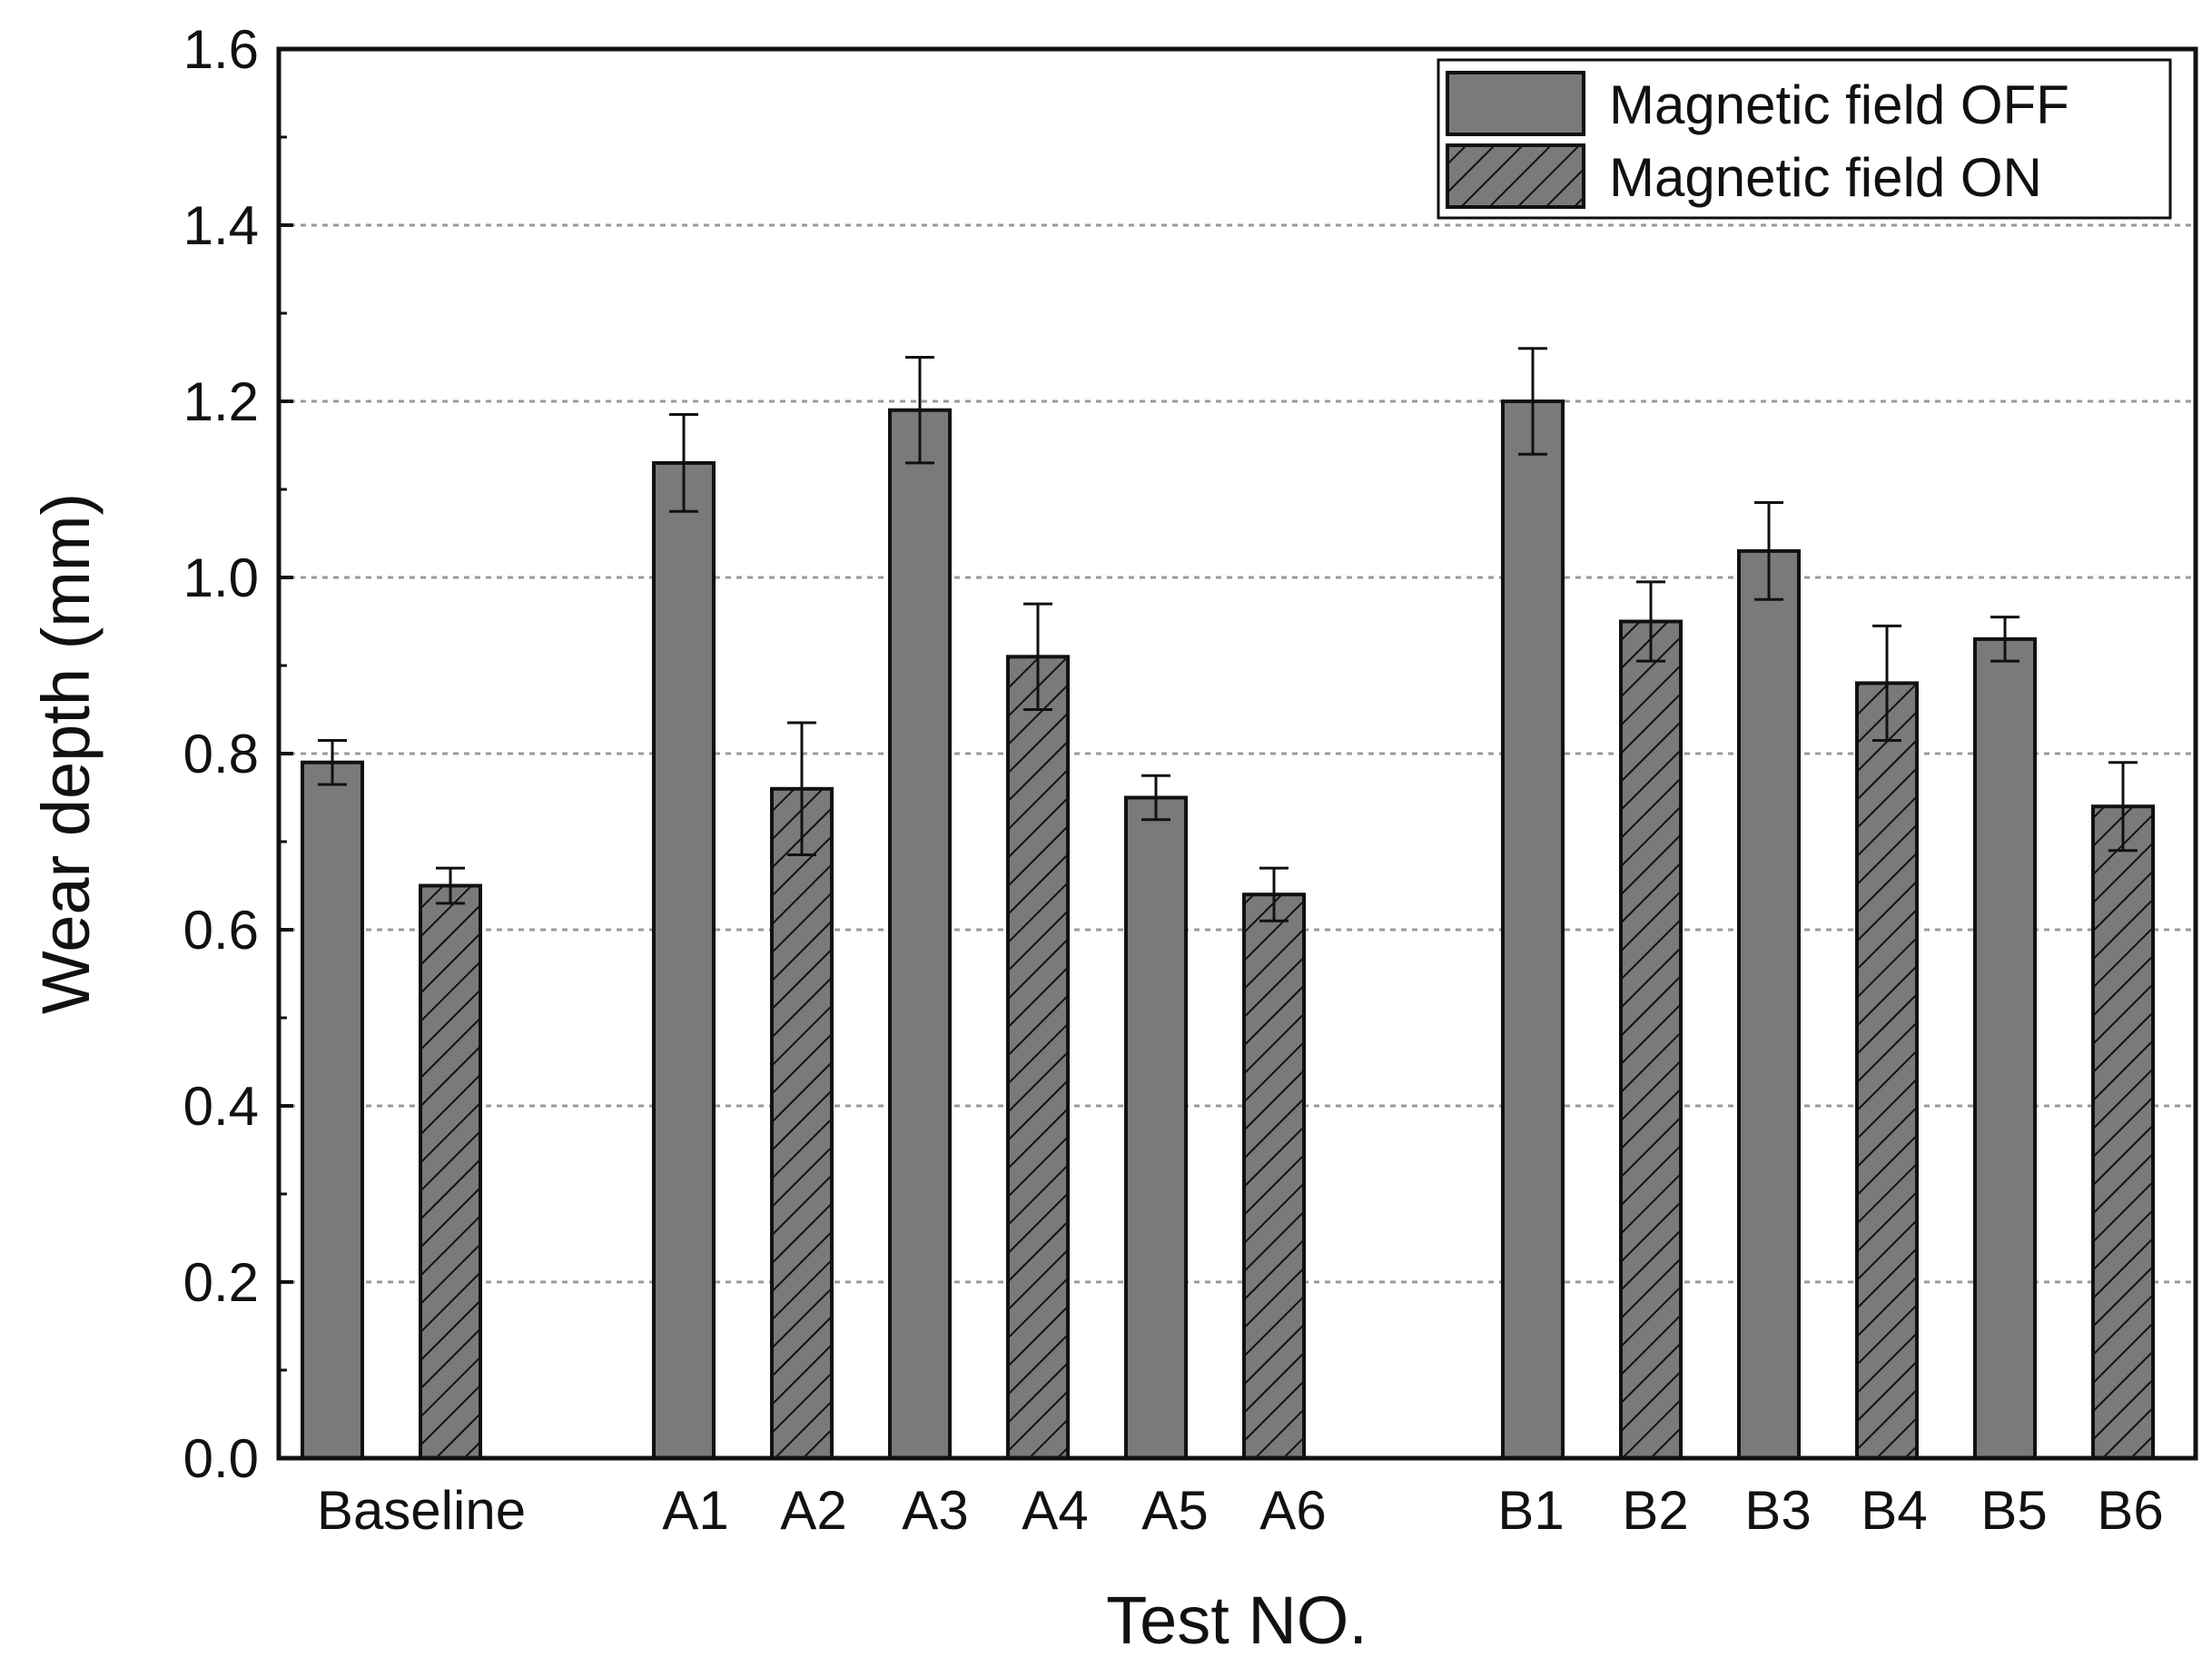  Describe the element at coordinates (1839, 105) in the screenshot. I see `legend-label-off: Magnetic field OFF` at that location.